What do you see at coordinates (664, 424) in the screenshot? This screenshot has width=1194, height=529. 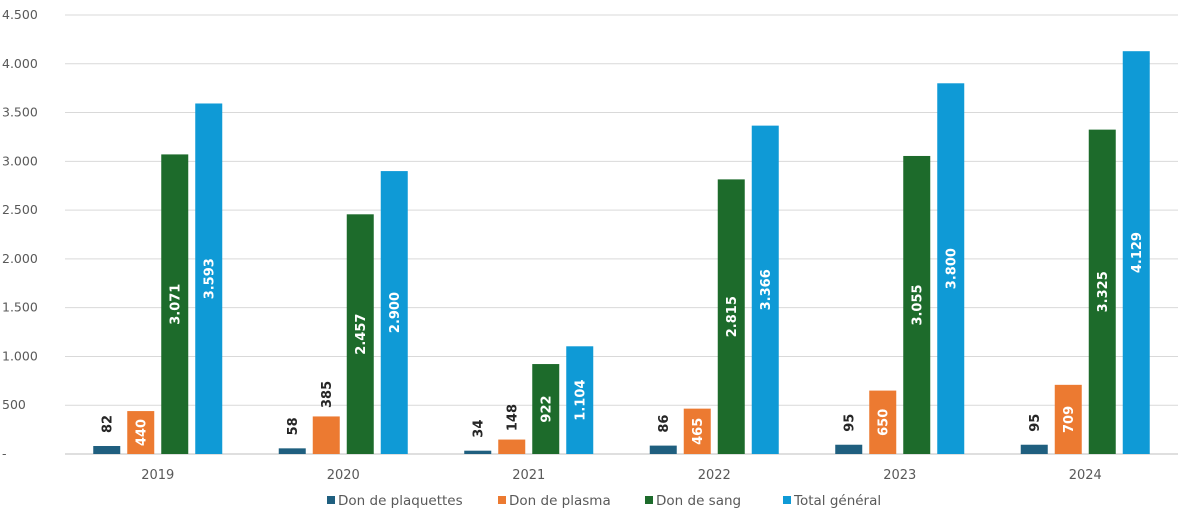 I see `data-label: 86` at bounding box center [664, 424].